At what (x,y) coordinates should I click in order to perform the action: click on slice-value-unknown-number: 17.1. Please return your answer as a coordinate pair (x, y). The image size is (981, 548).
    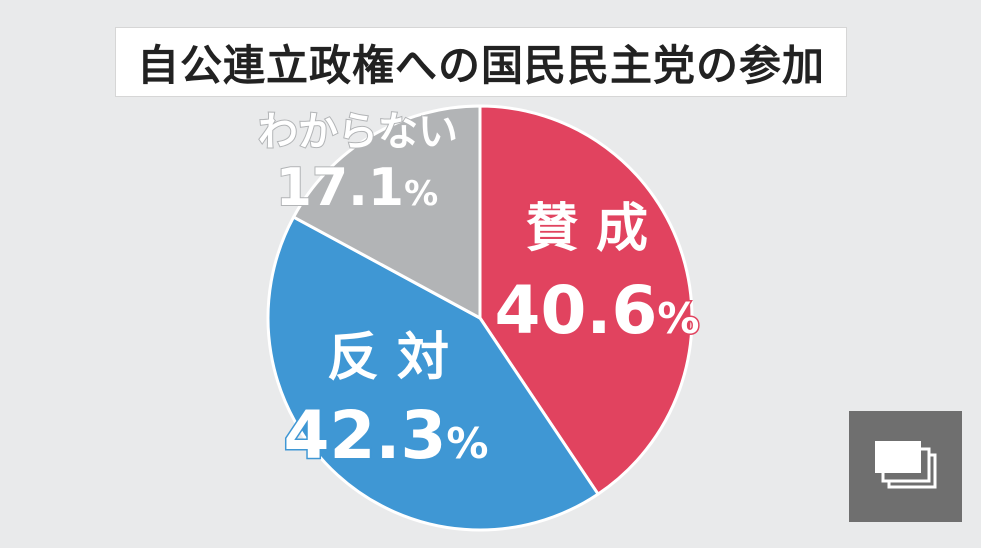
    Looking at the image, I should click on (340, 188).